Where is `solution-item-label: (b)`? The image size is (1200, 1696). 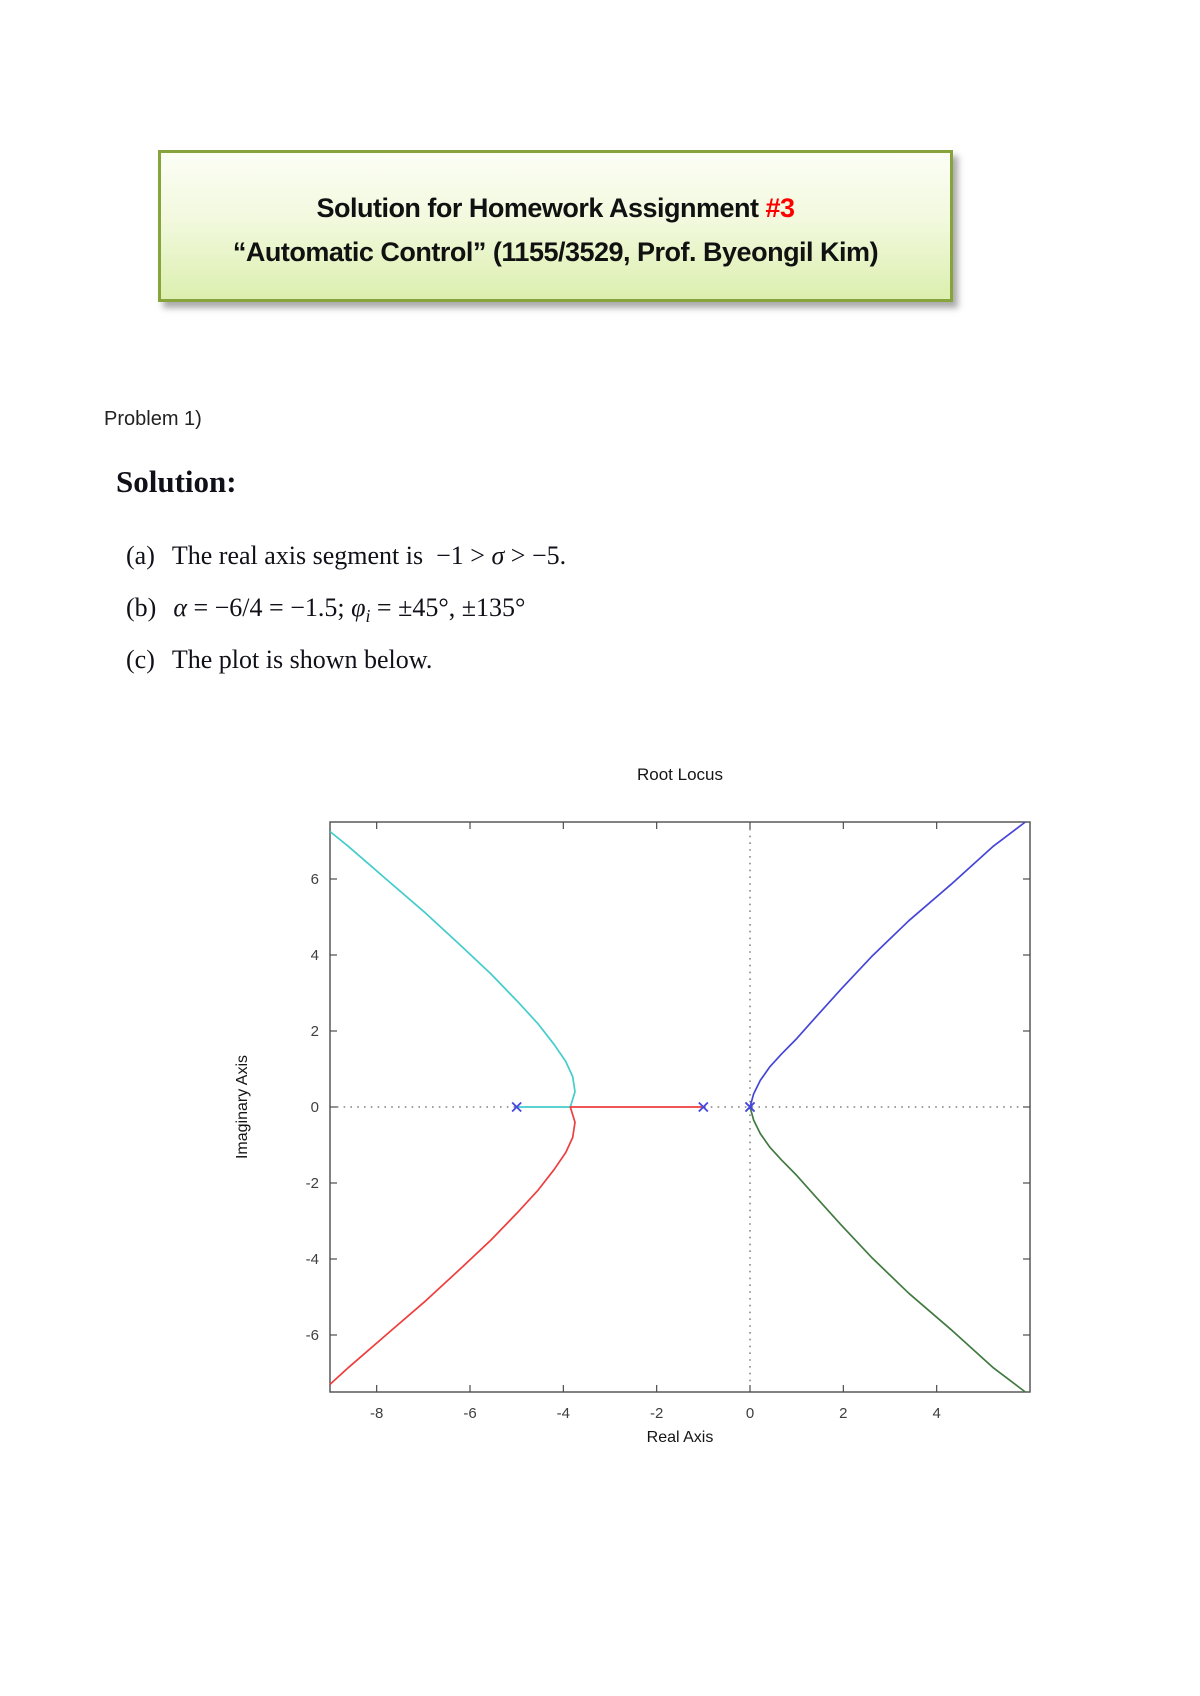 solution-item-label: (b) is located at coordinates (141, 607).